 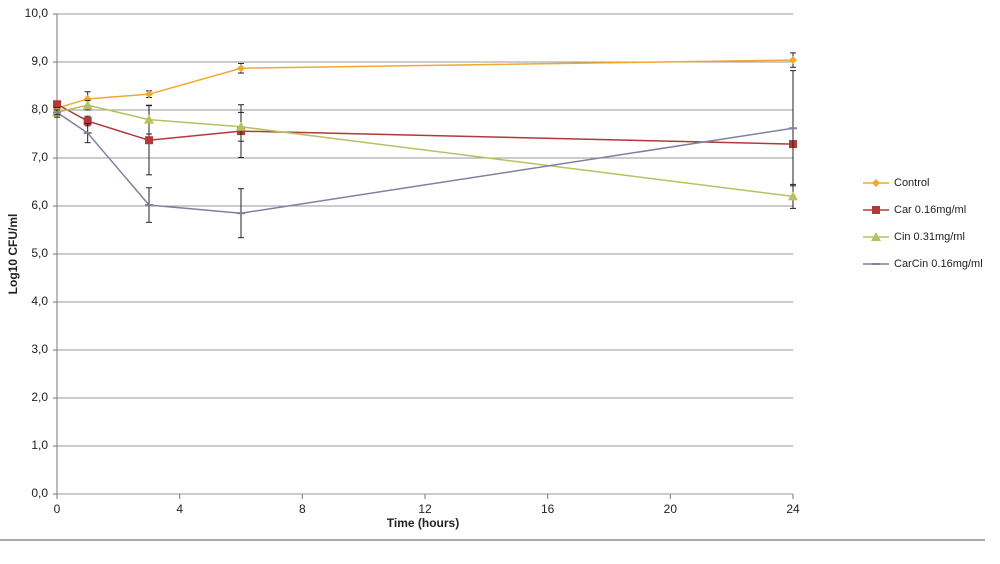 What do you see at coordinates (39, 445) in the screenshot?
I see `y-tick-label: 1,0` at bounding box center [39, 445].